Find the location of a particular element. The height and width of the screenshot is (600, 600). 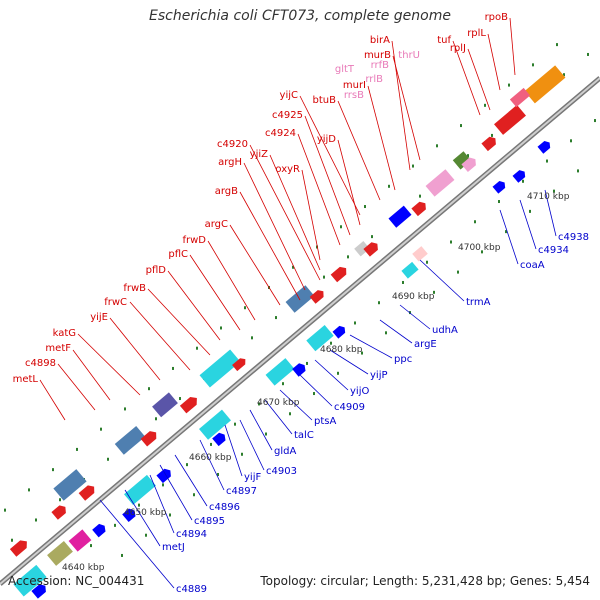

rna-gene-labels: gltT rrsB rrlB rrfB thrU is located at coordinates (377, 75).